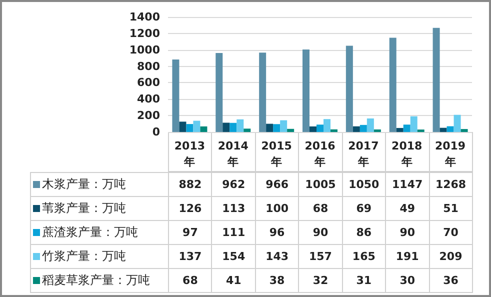 This screenshot has width=491, height=297. Describe the element at coordinates (450, 280) in the screenshot. I see `data-label: 36` at that location.